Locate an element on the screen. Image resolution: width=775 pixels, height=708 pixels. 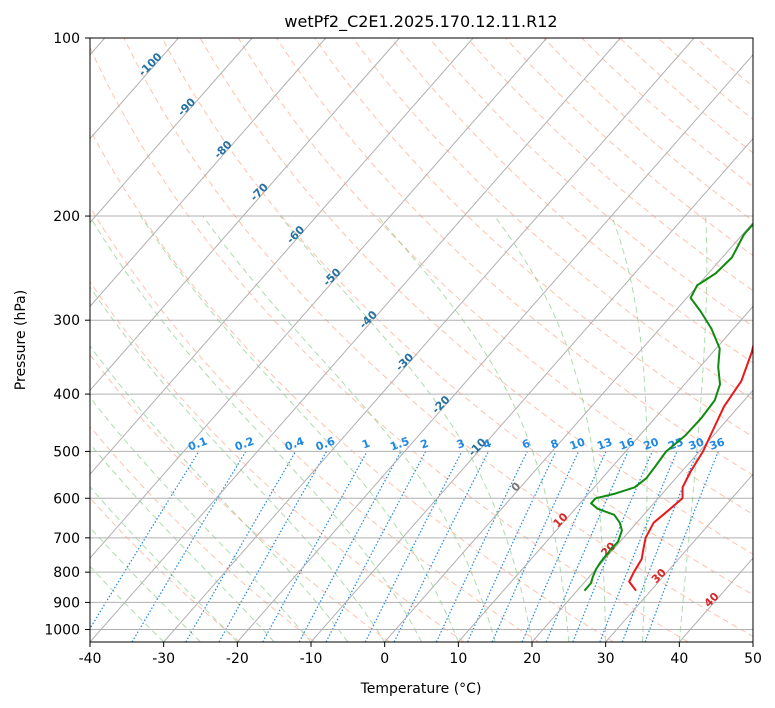
mixing-ratio-label: 3 is located at coordinates (461, 444).